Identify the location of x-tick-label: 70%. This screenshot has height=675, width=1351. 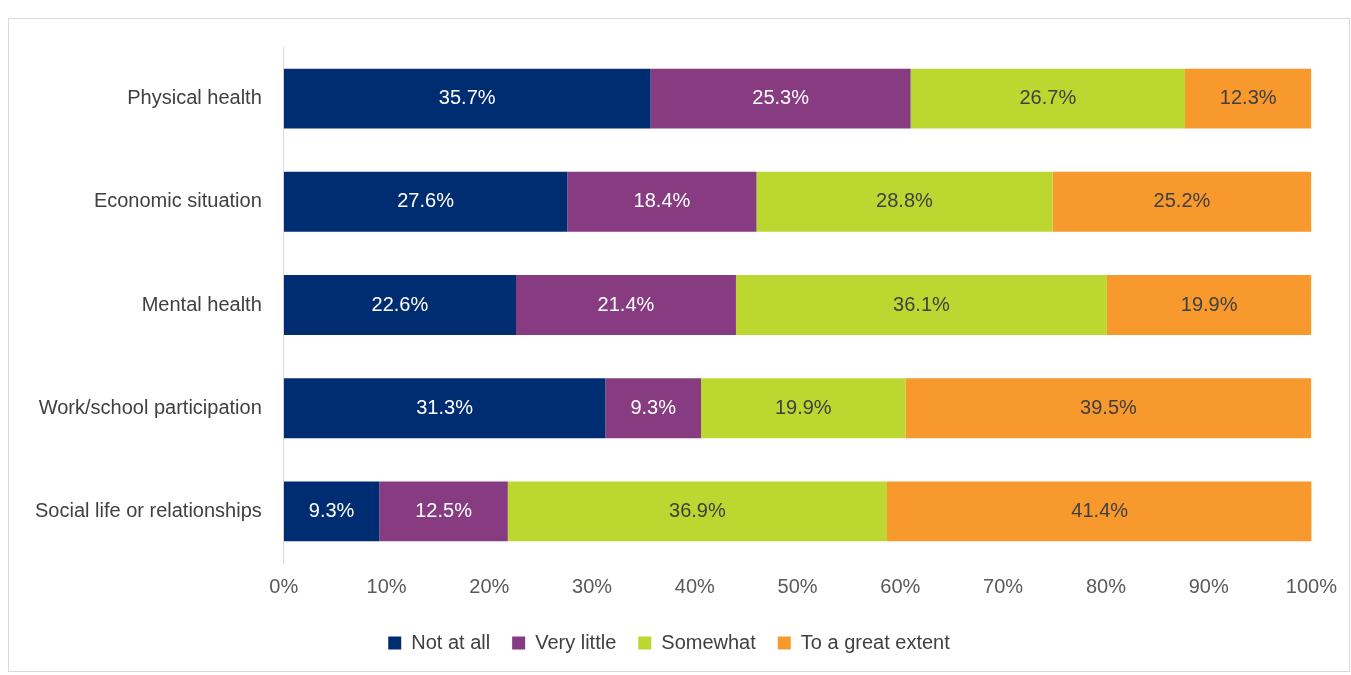
(1003, 585).